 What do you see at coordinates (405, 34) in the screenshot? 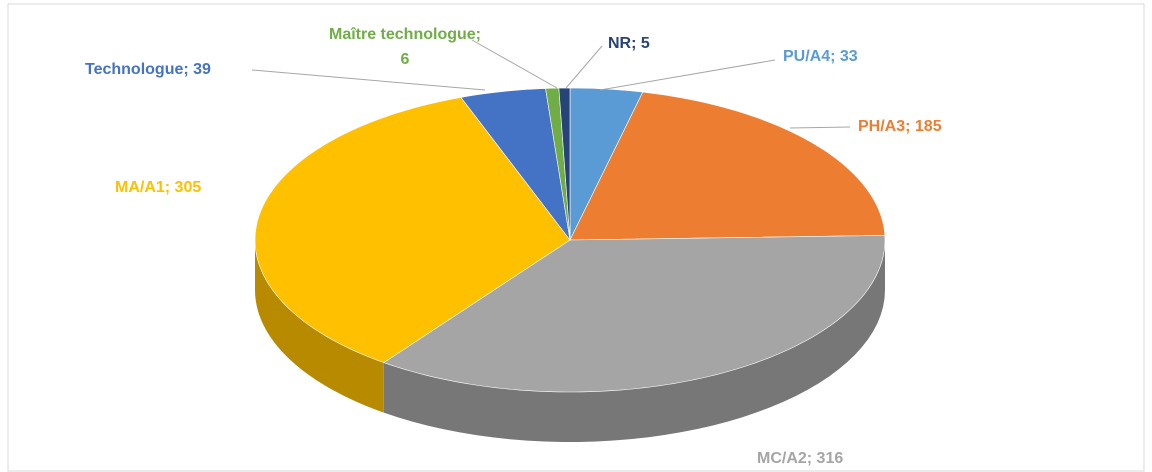
I see `data-label-line: Maître technologue;` at bounding box center [405, 34].